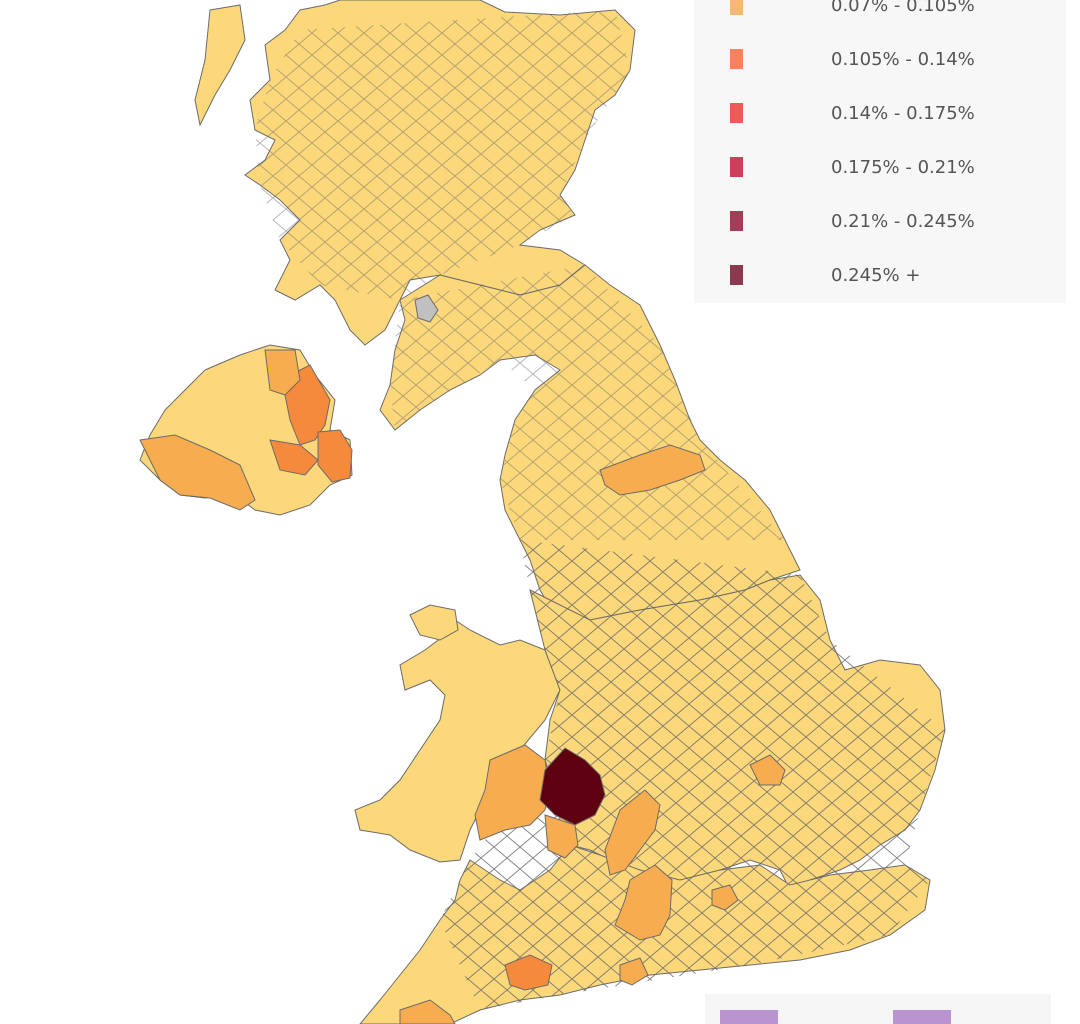 Image resolution: width=1080 pixels, height=1024 pixels. What do you see at coordinates (561, 836) in the screenshot?
I see `region-monmouth` at bounding box center [561, 836].